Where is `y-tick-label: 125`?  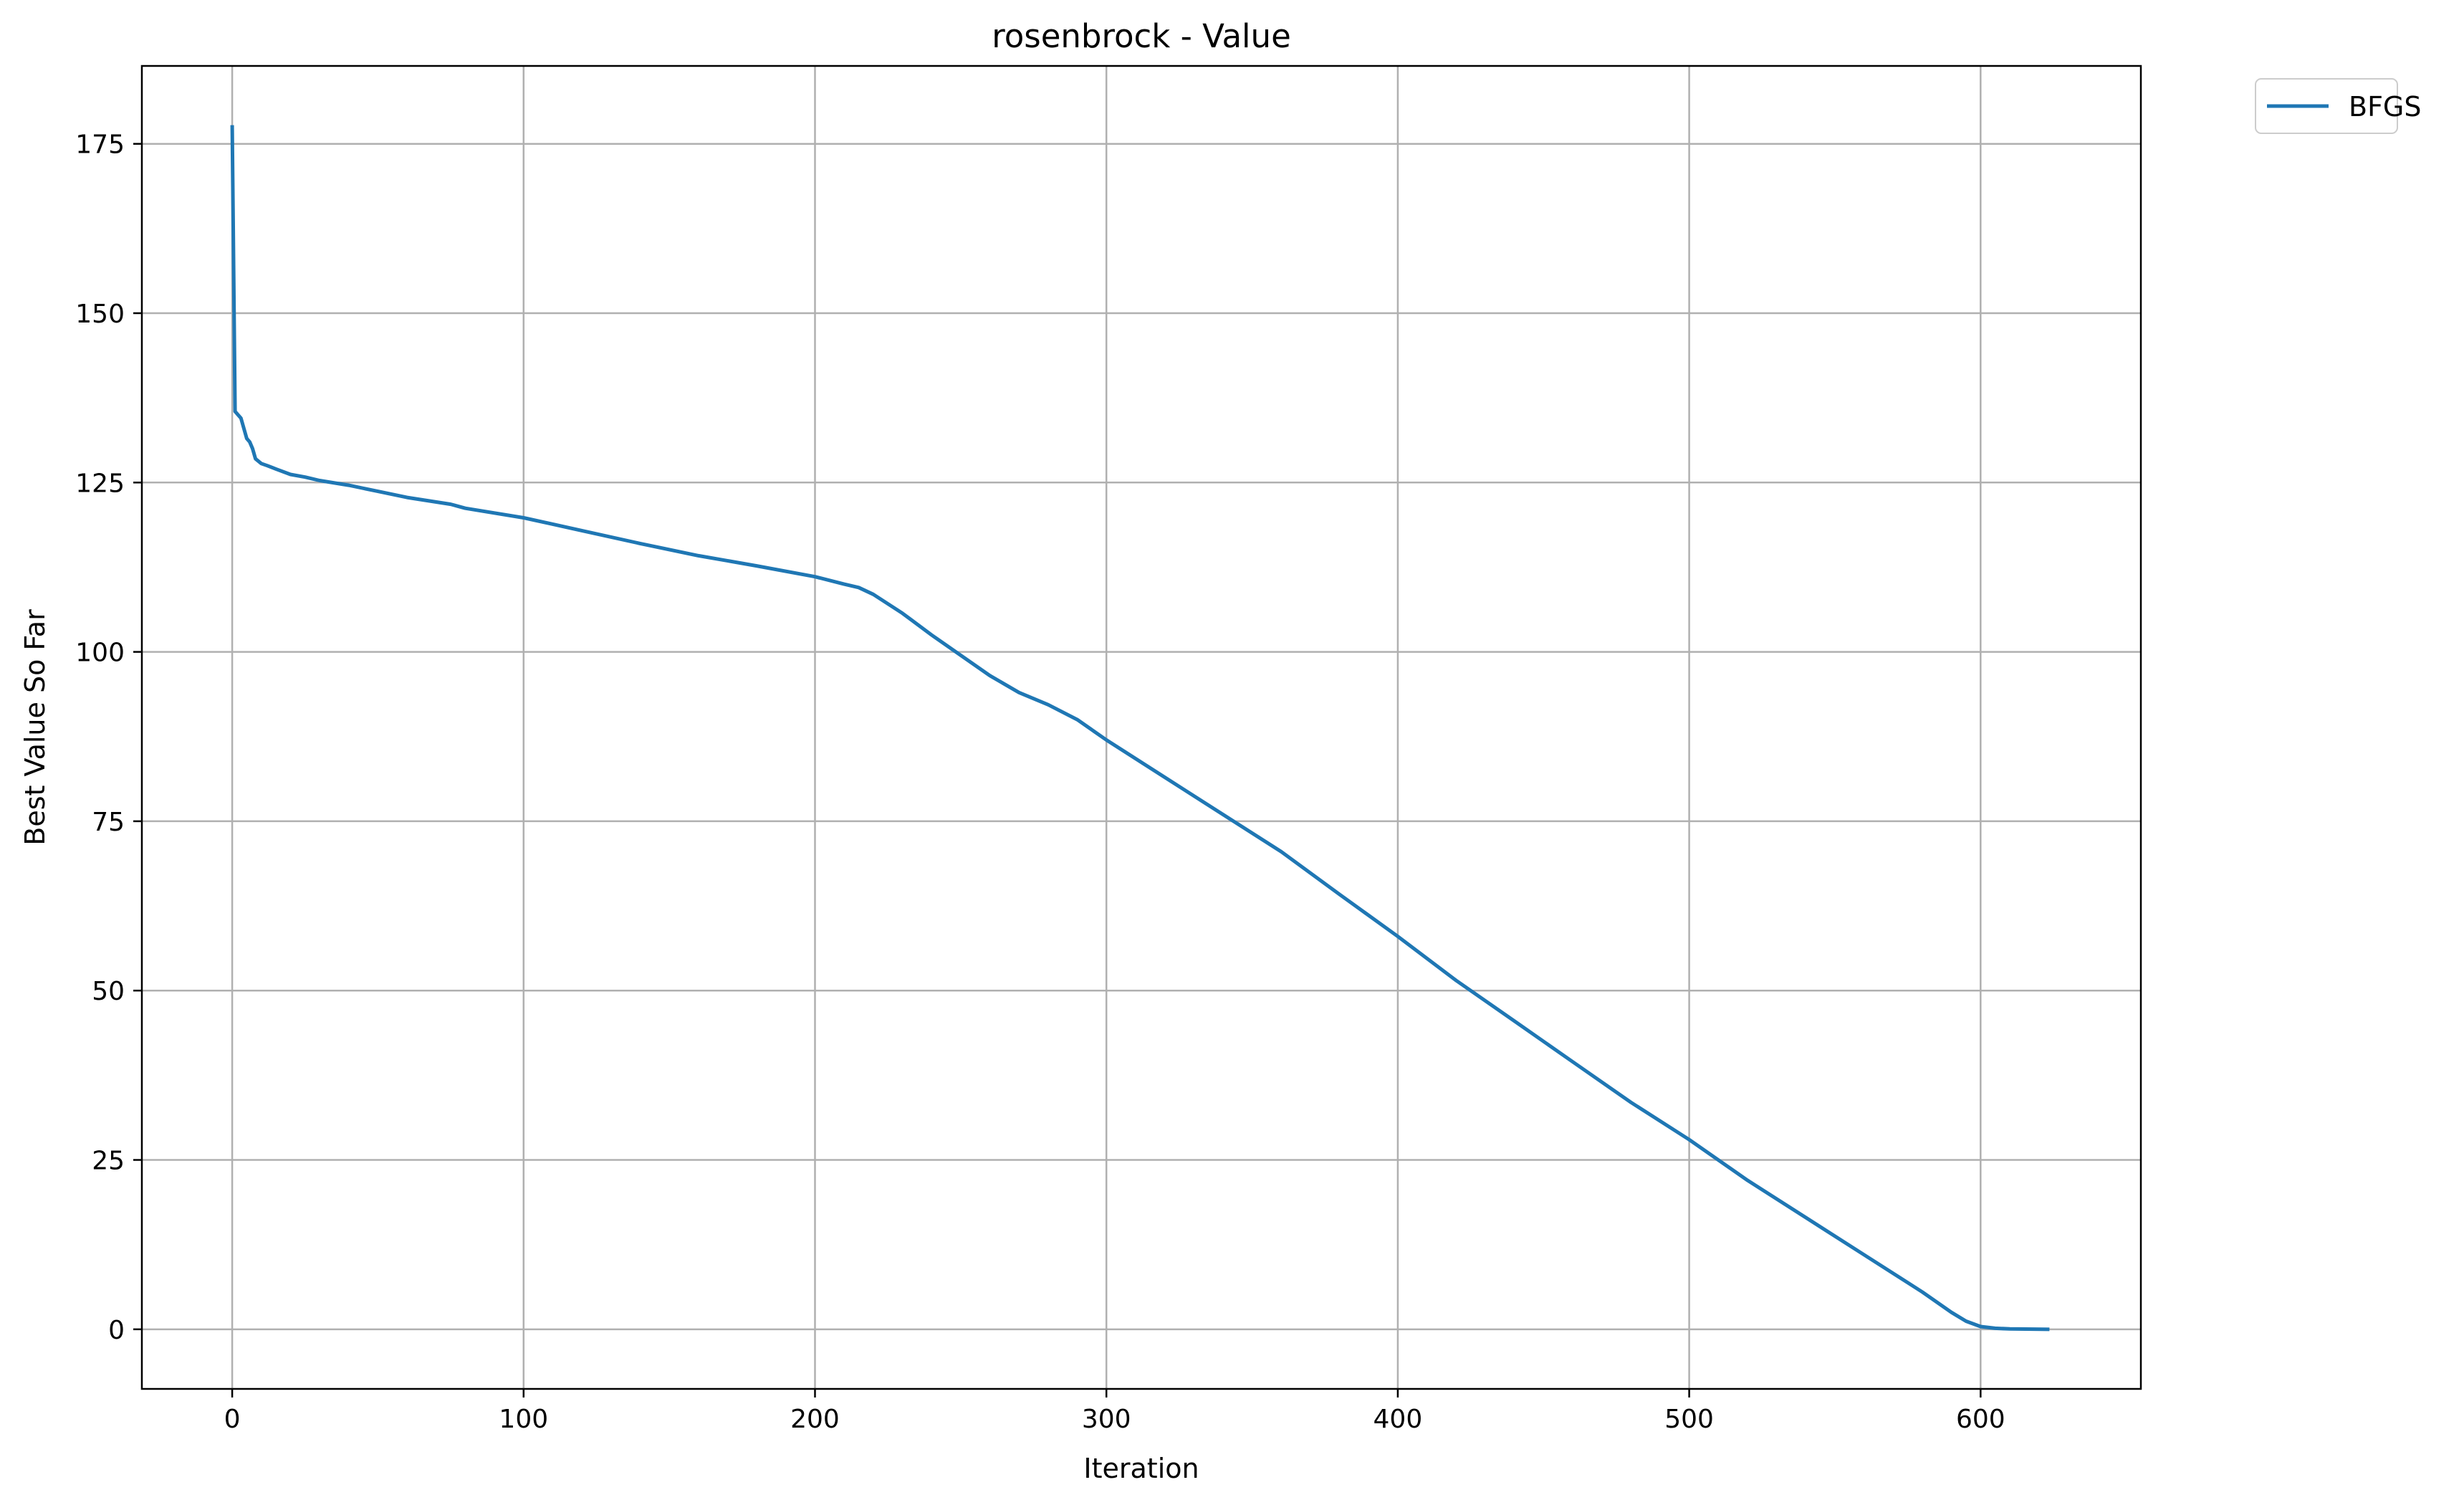
y-tick-label: 125 is located at coordinates (100, 483).